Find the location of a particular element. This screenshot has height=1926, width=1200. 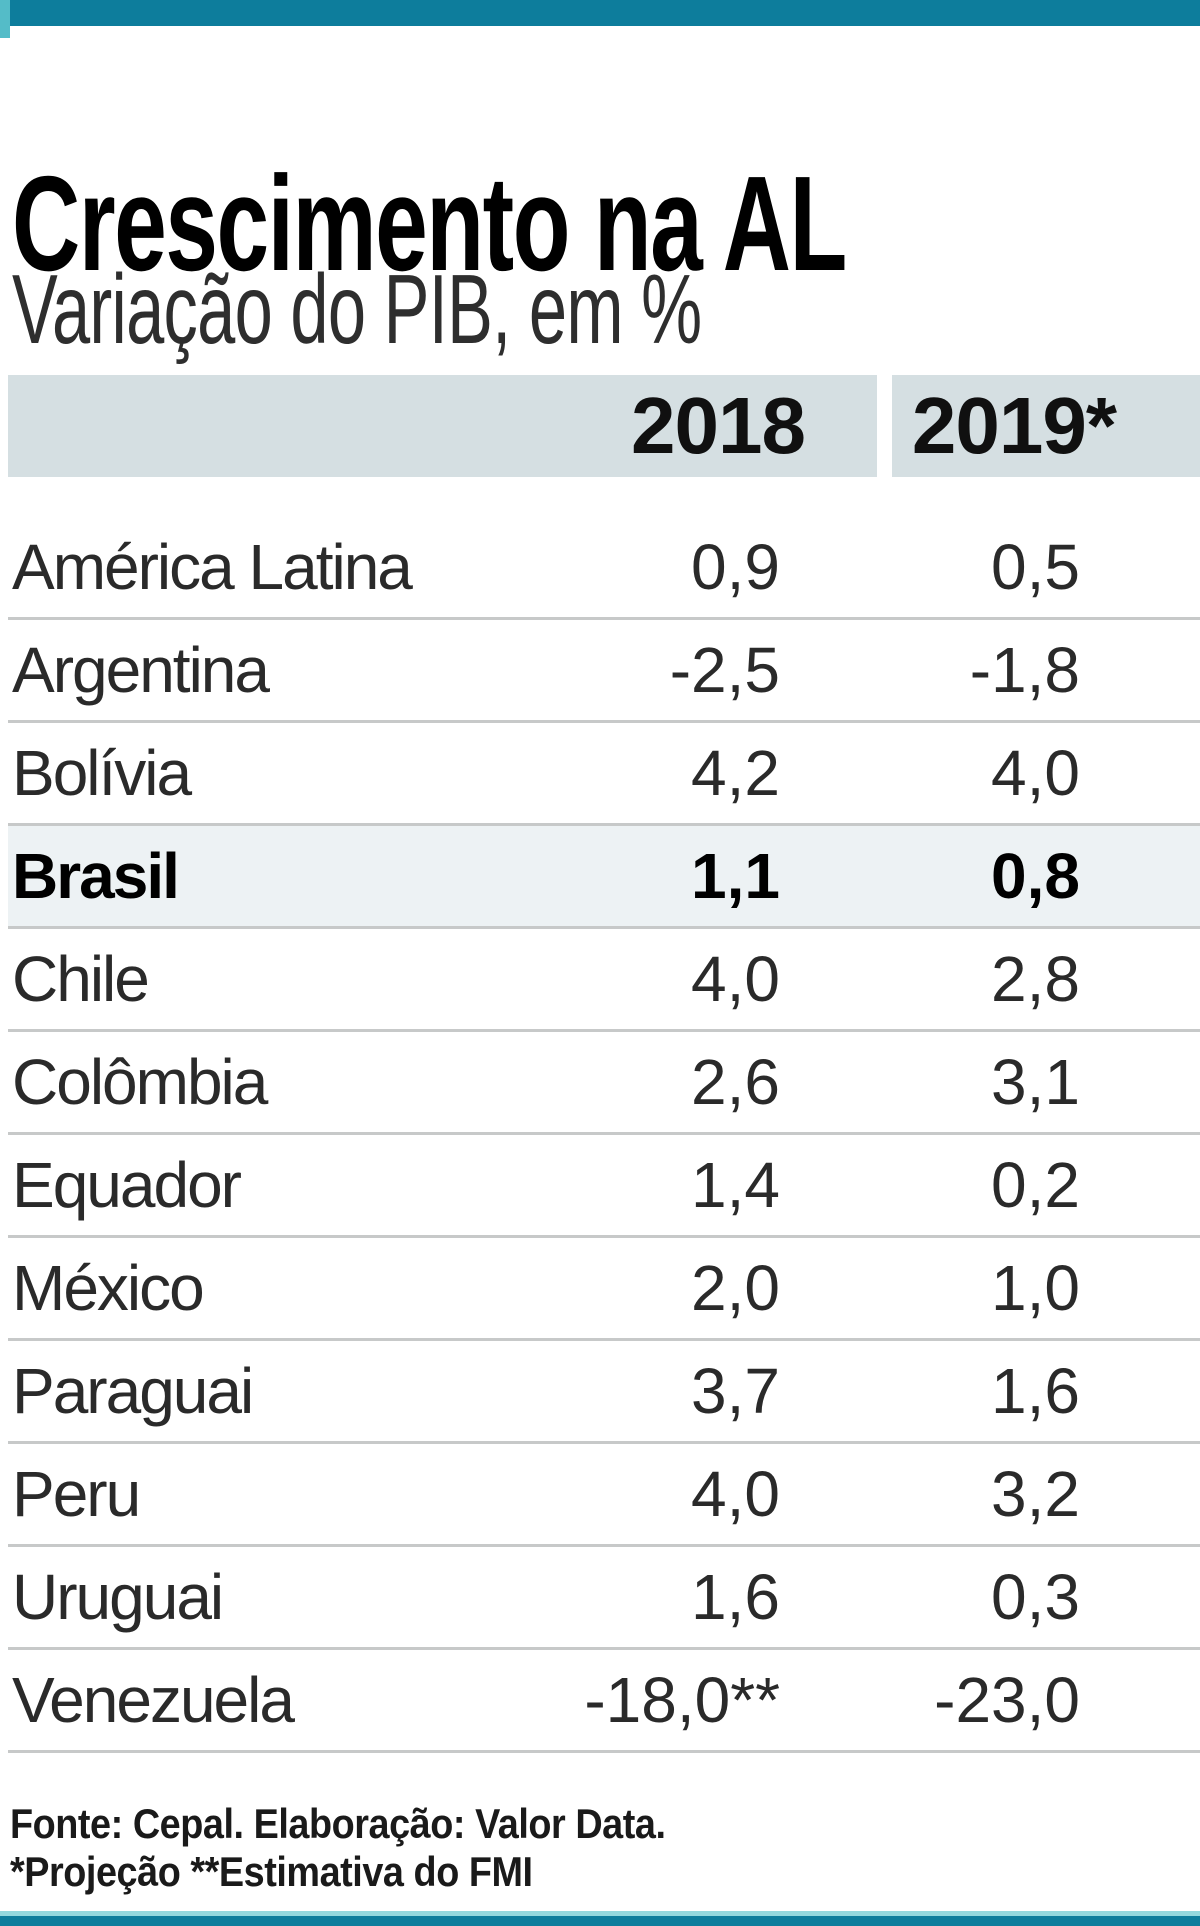

bottom-accent-bar is located at coordinates (600, 1918).